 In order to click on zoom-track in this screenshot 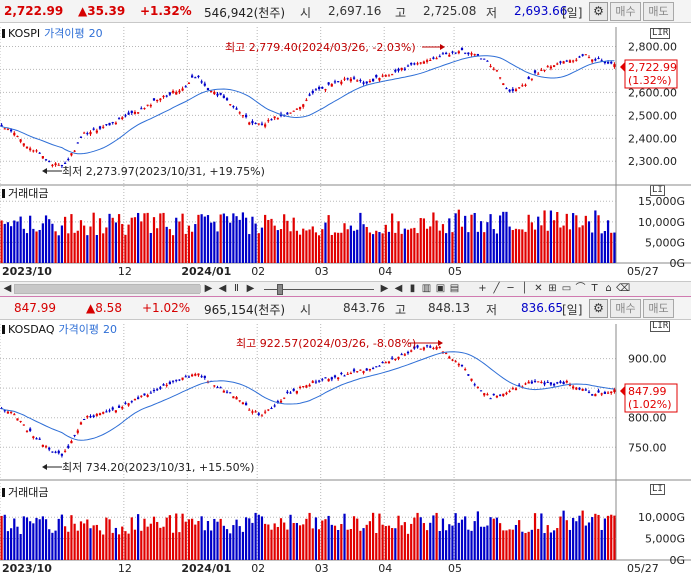, I will do `click(319, 289)`.